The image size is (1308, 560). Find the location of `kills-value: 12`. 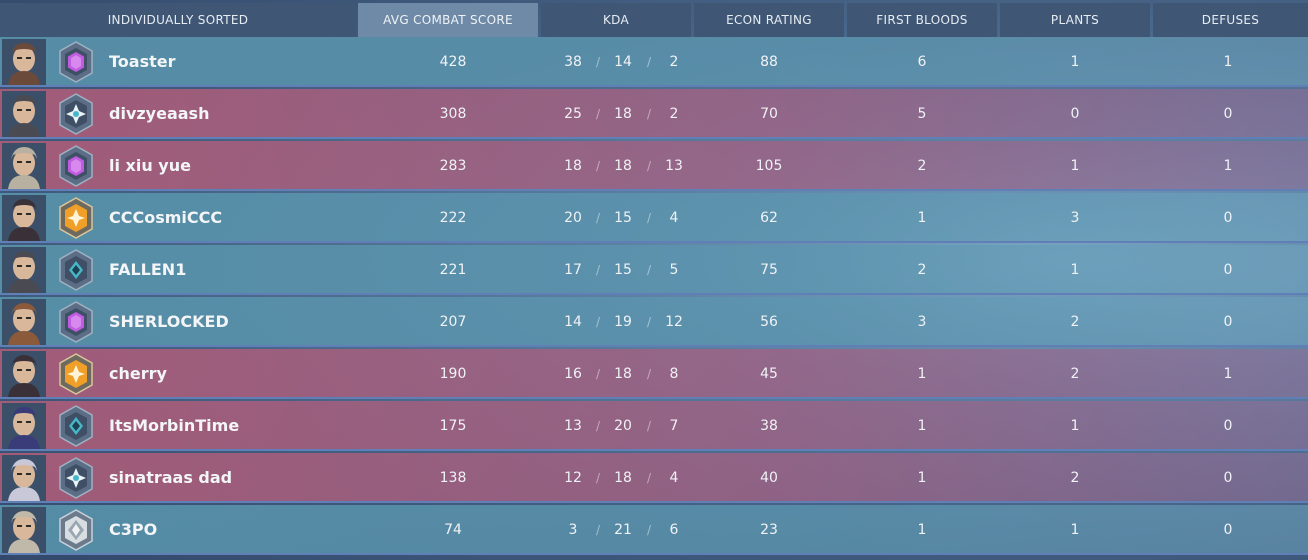

kills-value: 12 is located at coordinates (573, 478).